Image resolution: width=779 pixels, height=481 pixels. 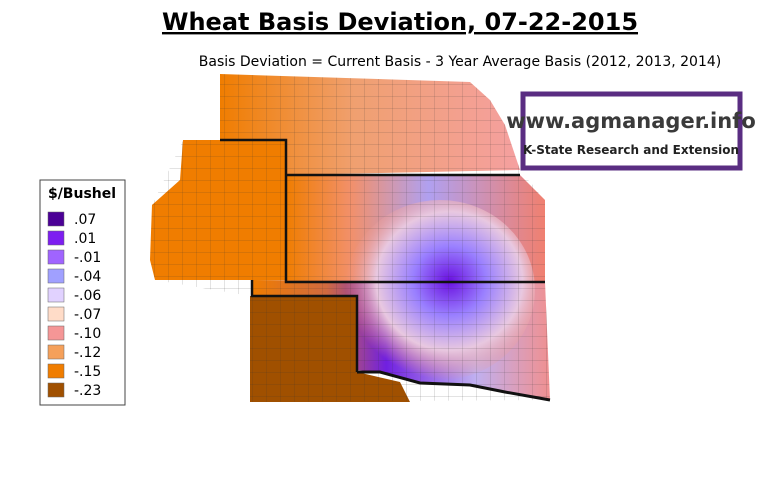 What do you see at coordinates (87, 391) in the screenshot?
I see `legend-label: -.23` at bounding box center [87, 391].